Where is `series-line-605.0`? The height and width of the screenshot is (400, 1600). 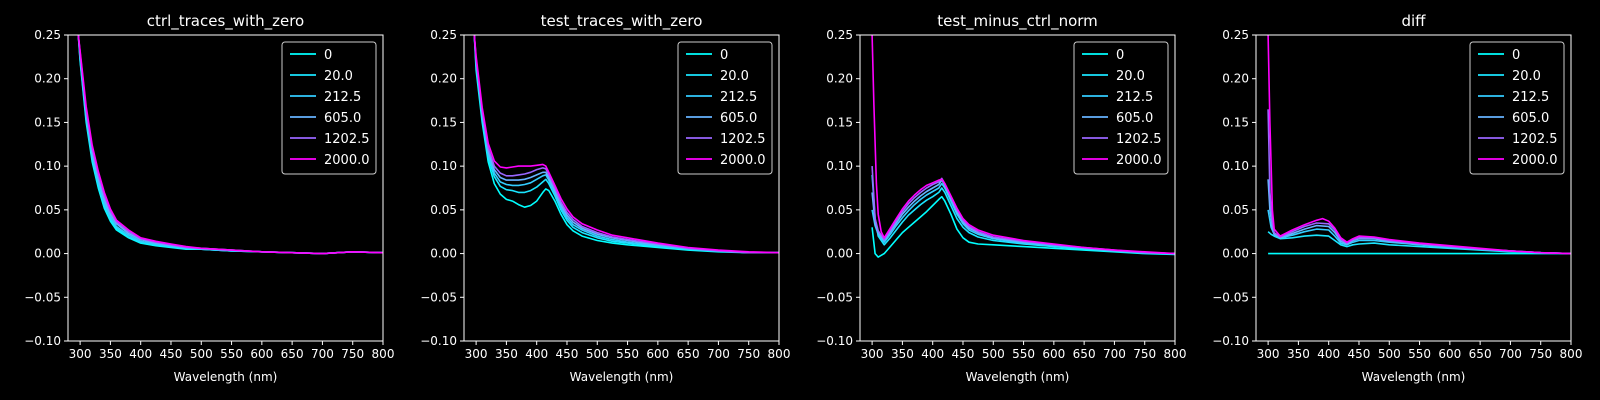 series-line-605.0 is located at coordinates (626, 144).